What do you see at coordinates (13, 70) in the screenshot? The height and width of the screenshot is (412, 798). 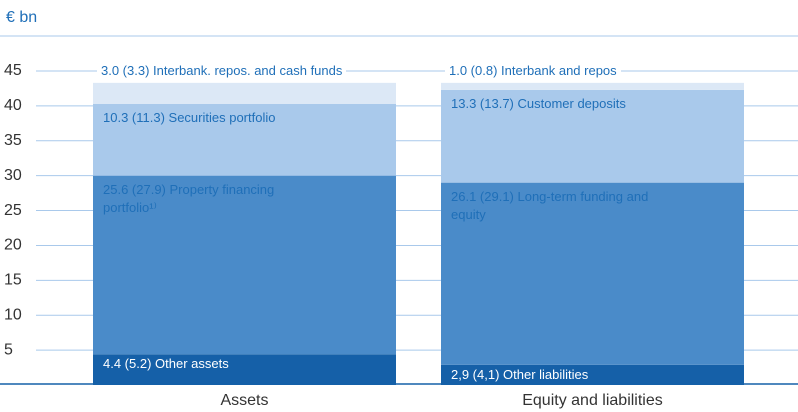 I see `y-tick-label: 45` at bounding box center [13, 70].